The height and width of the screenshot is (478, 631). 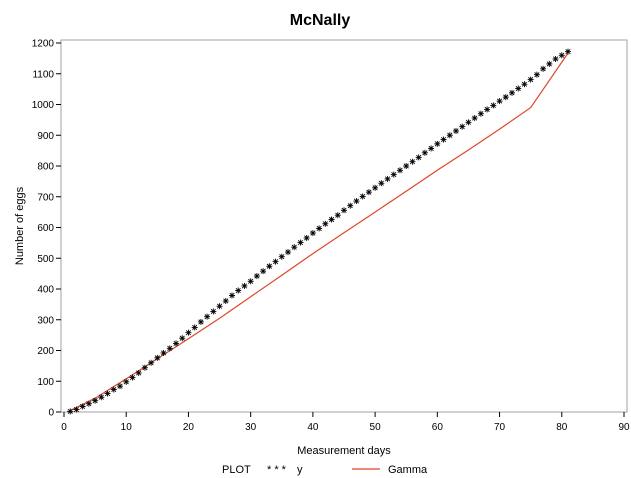 What do you see at coordinates (562, 427) in the screenshot?
I see `x-tick-label: 80` at bounding box center [562, 427].